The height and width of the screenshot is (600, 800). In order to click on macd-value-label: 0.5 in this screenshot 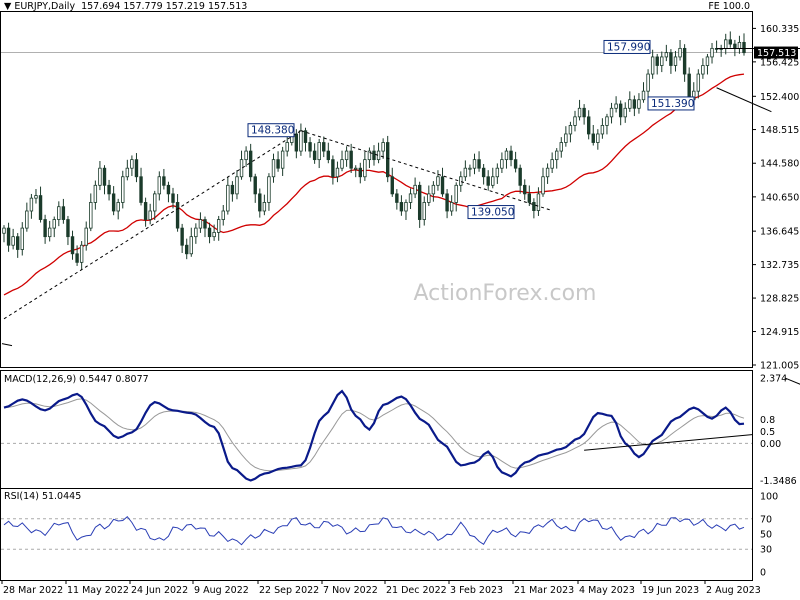, I will do `click(767, 432)`.